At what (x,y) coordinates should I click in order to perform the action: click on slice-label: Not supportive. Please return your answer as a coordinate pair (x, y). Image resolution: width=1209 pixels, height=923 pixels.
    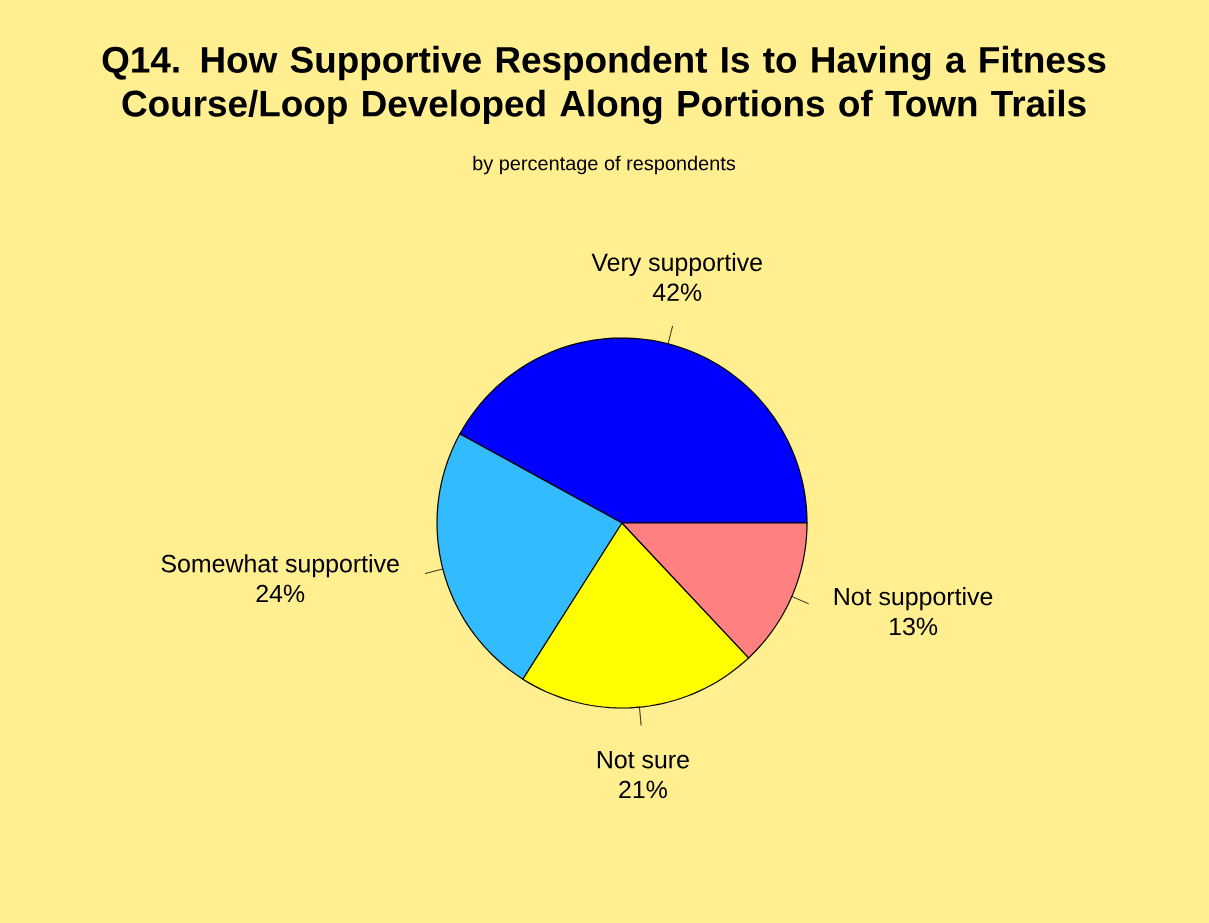
    Looking at the image, I should click on (913, 599).